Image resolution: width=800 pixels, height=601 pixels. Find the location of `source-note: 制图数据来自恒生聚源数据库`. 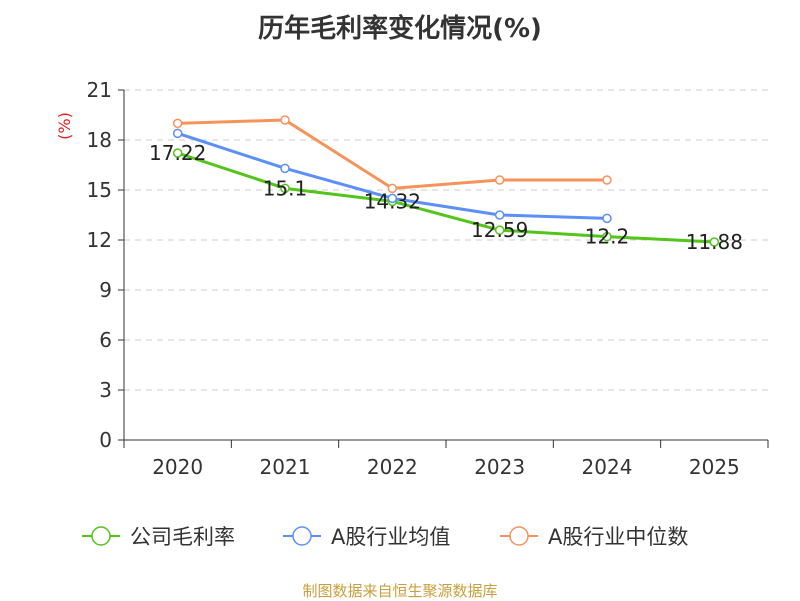

source-note: 制图数据来自恒生聚源数据库 is located at coordinates (400, 591).